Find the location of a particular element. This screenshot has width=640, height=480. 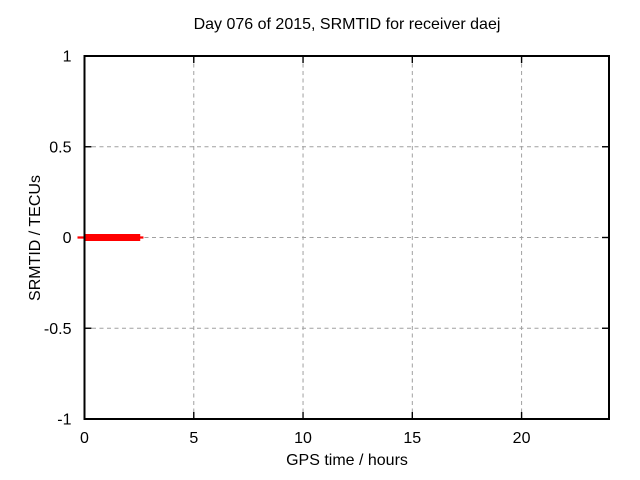

x-tick-label-10: 10 is located at coordinates (303, 438).